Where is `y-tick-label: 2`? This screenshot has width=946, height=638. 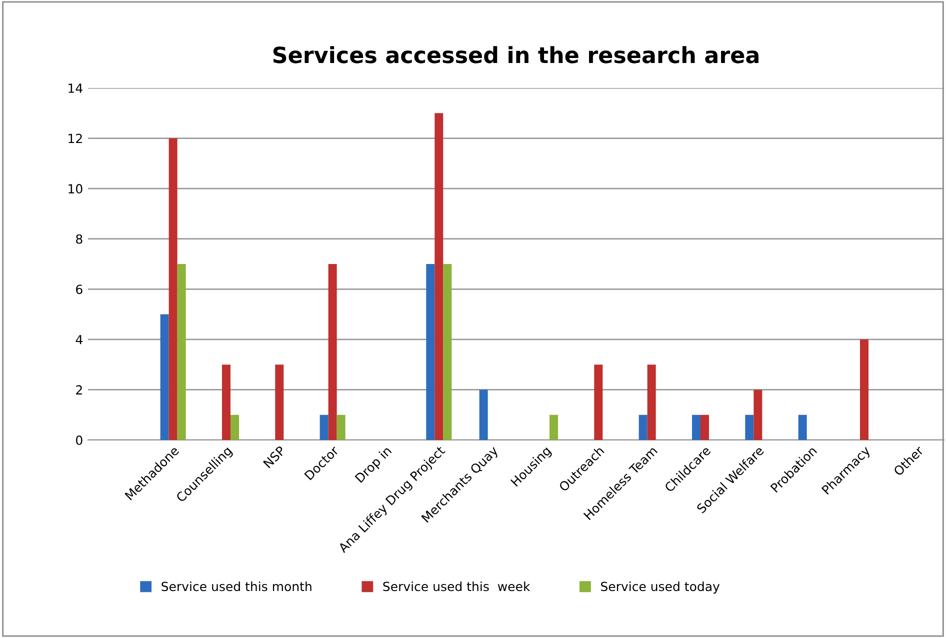
y-tick-label: 2 is located at coordinates (79, 389).